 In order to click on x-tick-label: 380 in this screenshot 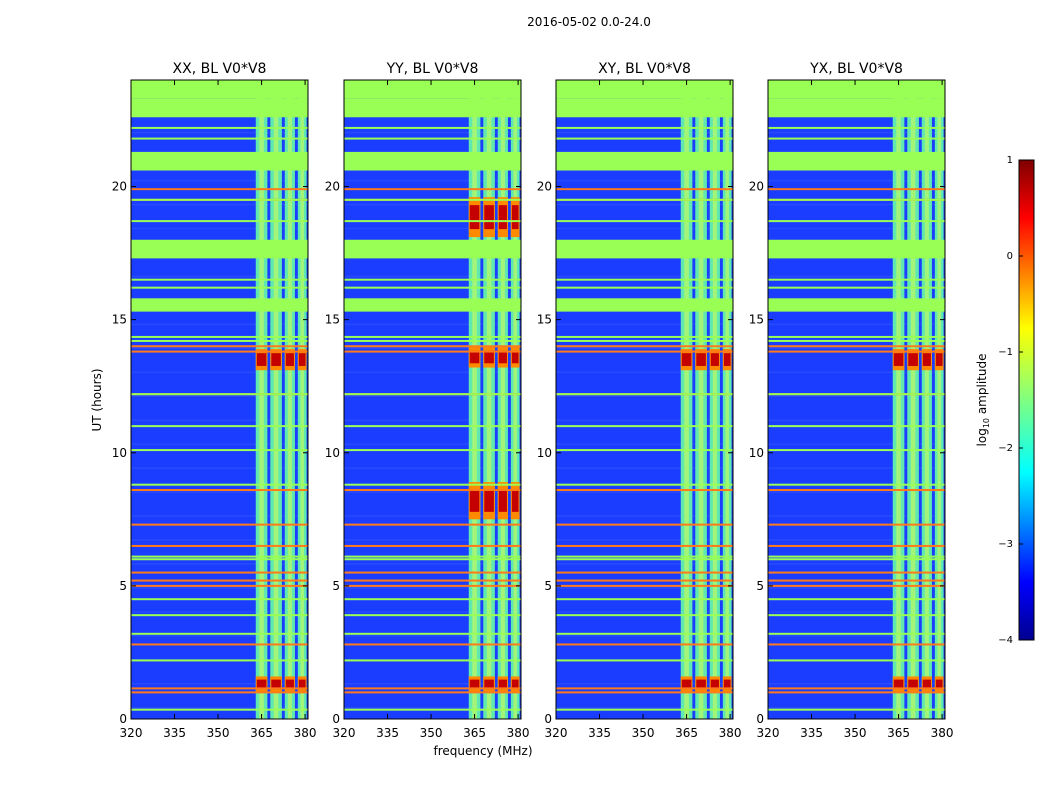, I will do `click(730, 733)`.